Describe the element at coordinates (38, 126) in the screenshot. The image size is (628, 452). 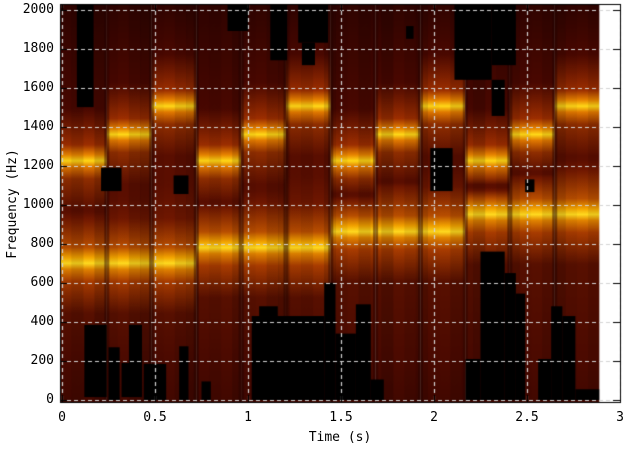
I see `y-tick-label: 1400` at that location.